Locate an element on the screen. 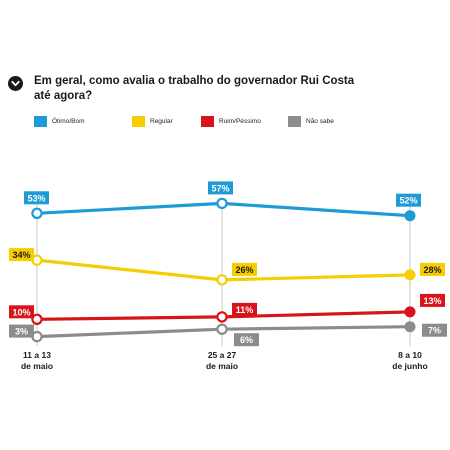 This screenshot has width=450, height=450. data-label-ruim-1: 11% is located at coordinates (245, 310).